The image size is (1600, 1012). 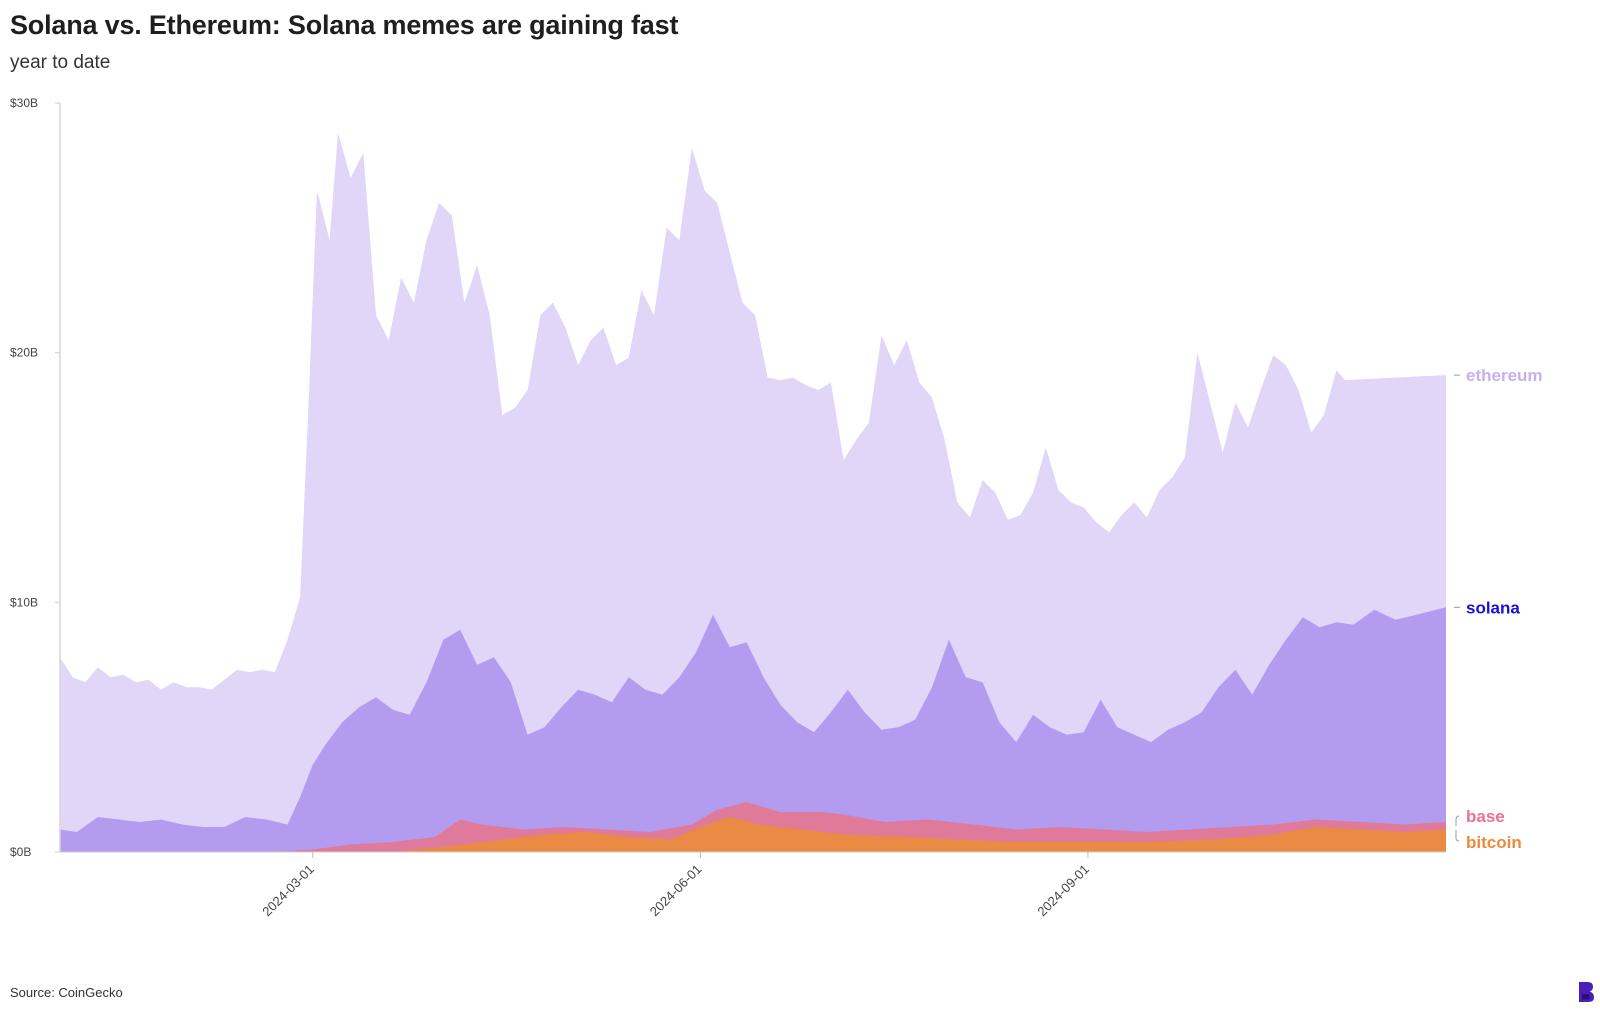 What do you see at coordinates (753, 885) in the screenshot?
I see `x-axis: 2024-03-01 2024-06-01 2024-09-01` at bounding box center [753, 885].